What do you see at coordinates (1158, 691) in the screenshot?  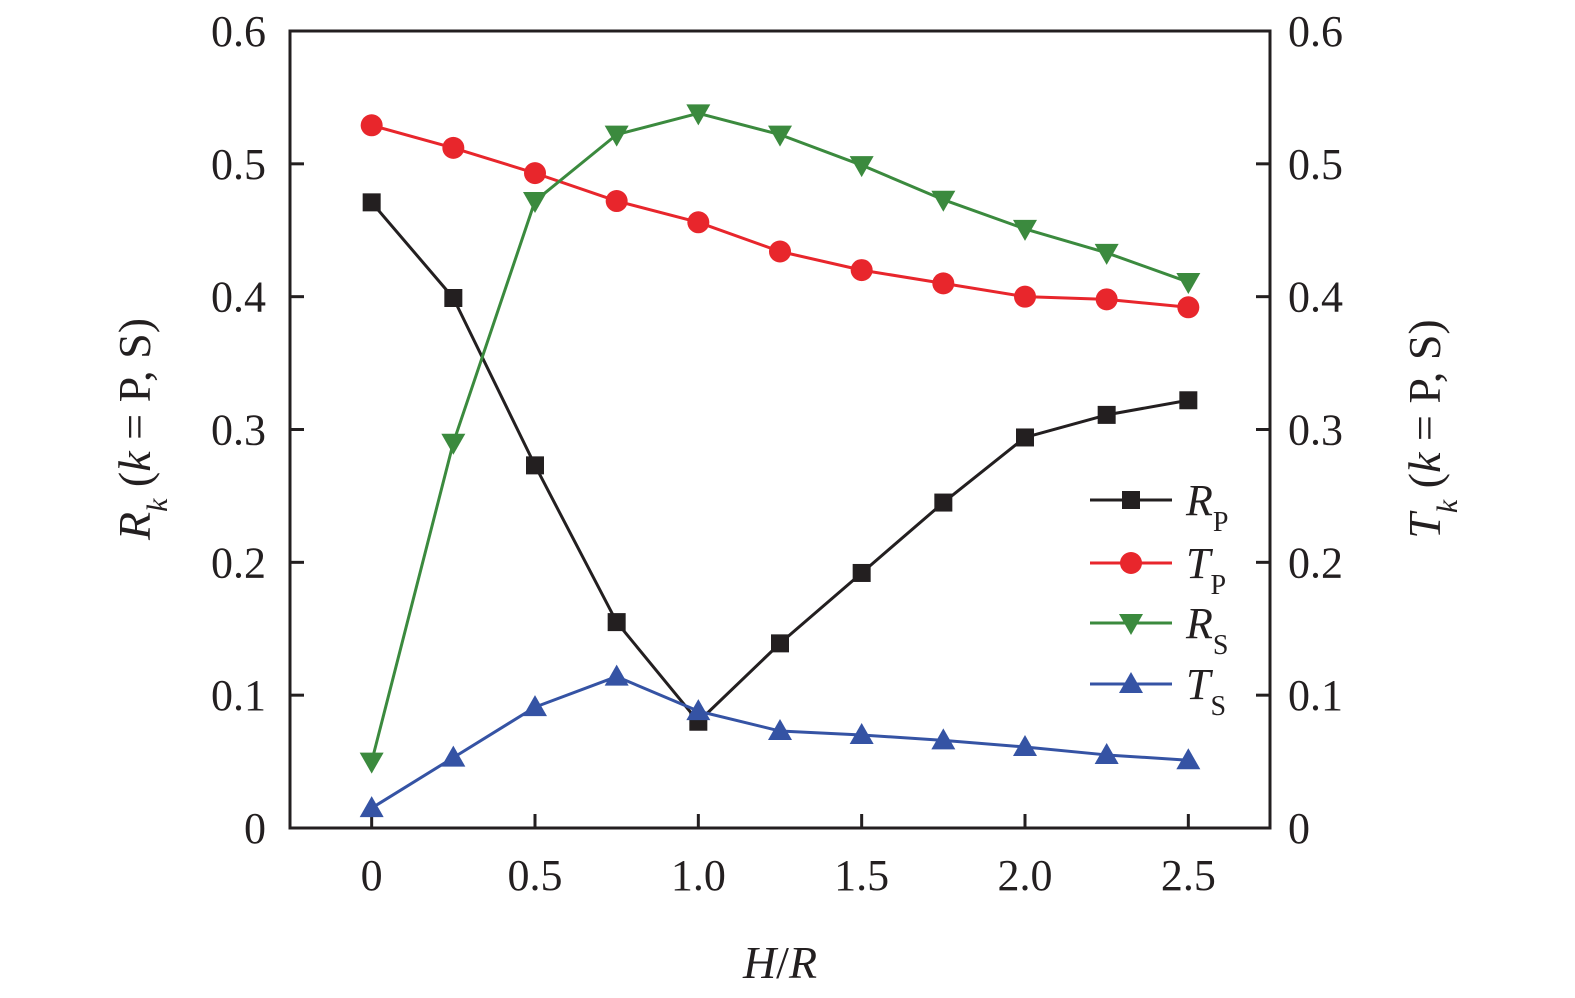 I see `legend-item-ts: TS` at bounding box center [1158, 691].